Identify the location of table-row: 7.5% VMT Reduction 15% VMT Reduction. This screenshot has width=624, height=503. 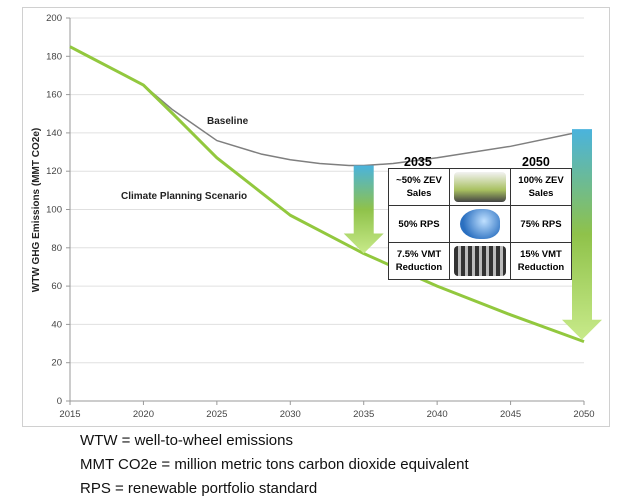
(480, 261).